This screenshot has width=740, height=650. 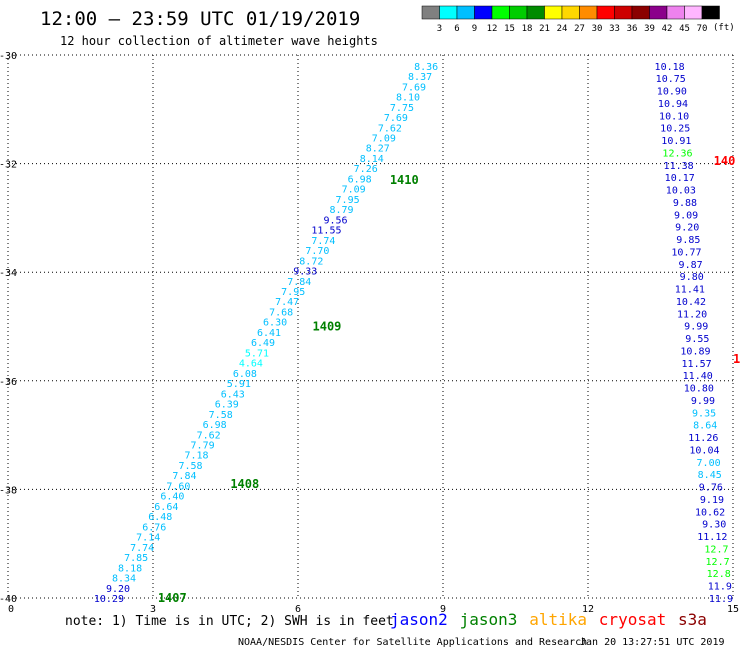 What do you see at coordinates (667, 29) in the screenshot?
I see `colorbar-label: 42` at bounding box center [667, 29].